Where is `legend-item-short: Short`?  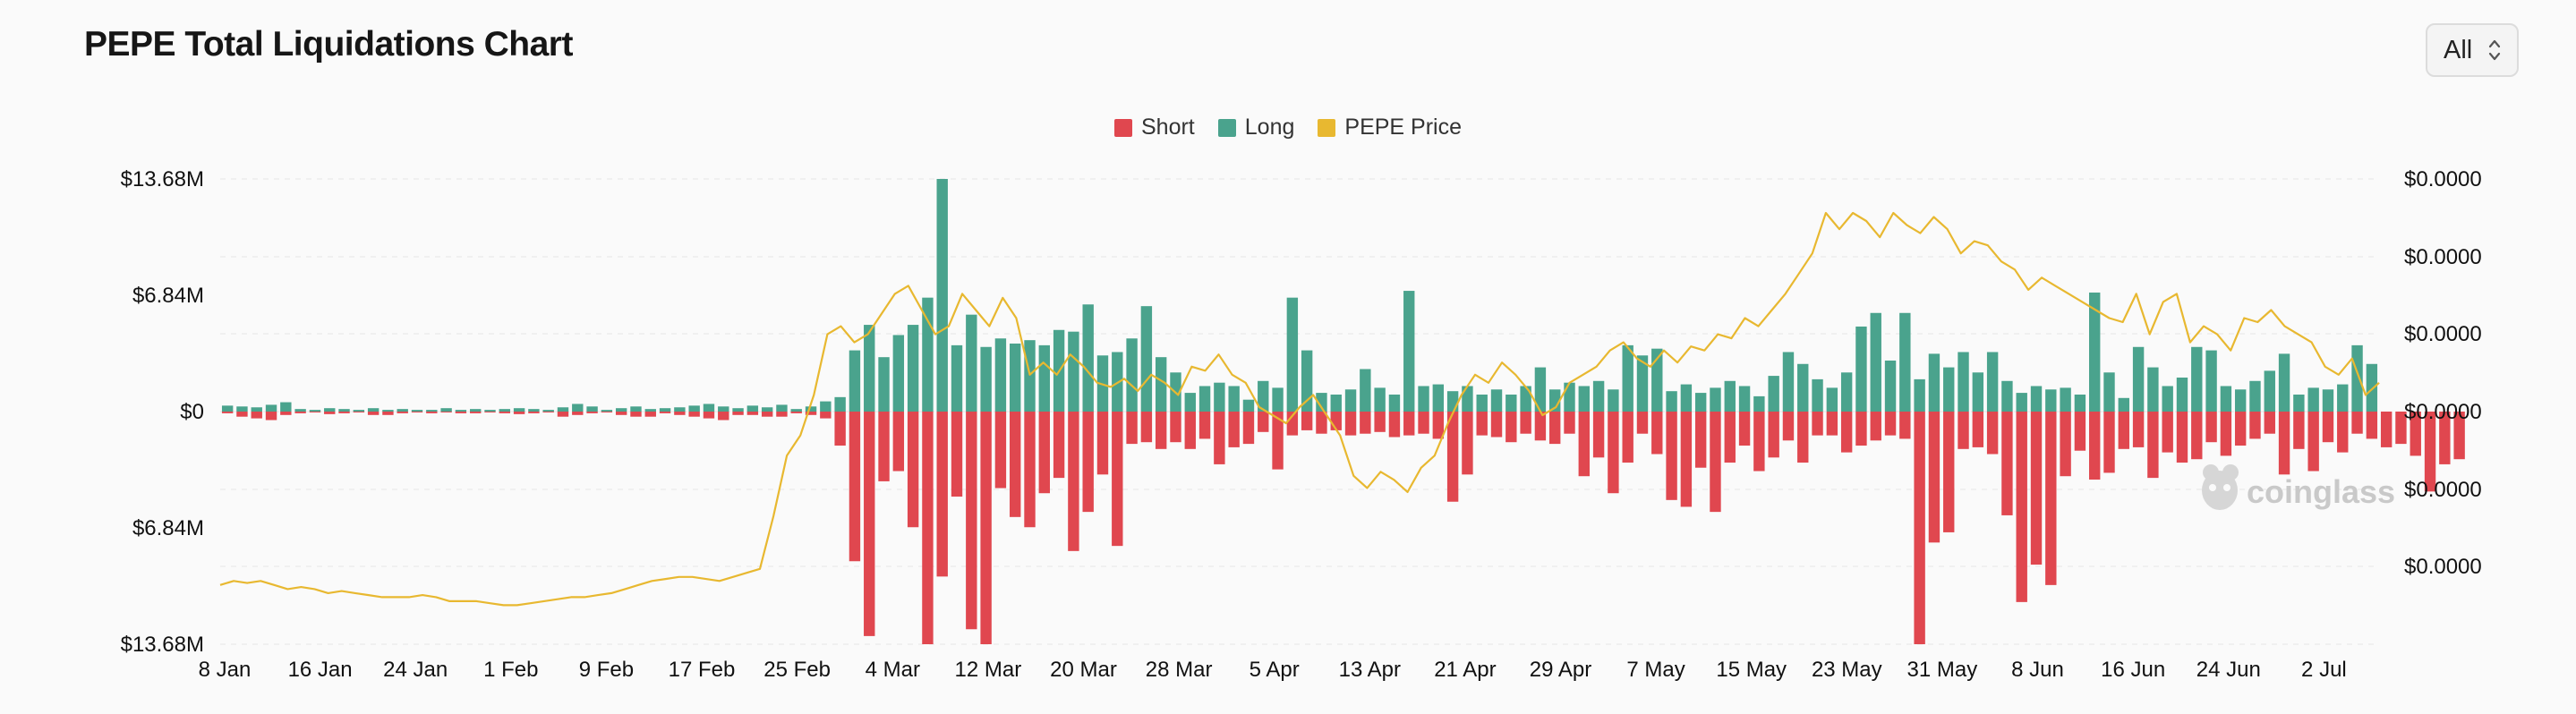
legend-item-short: Short is located at coordinates (1154, 127).